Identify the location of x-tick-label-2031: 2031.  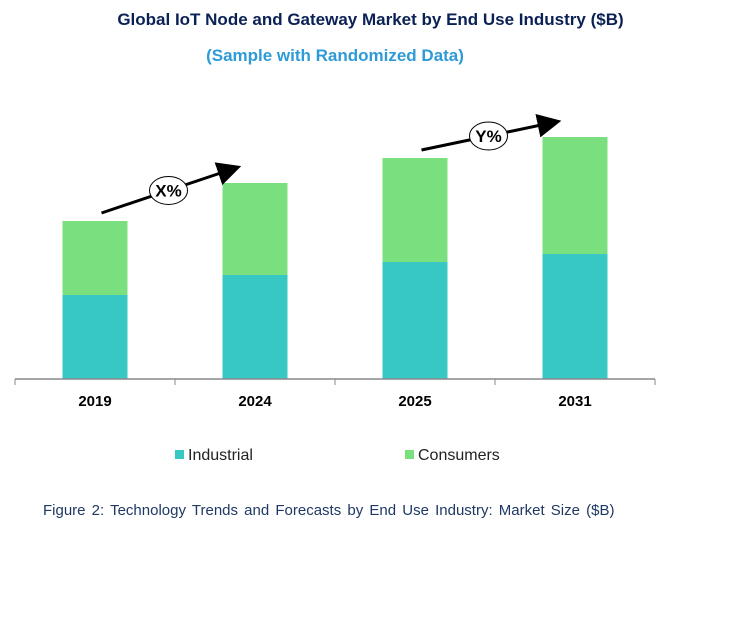
(574, 401).